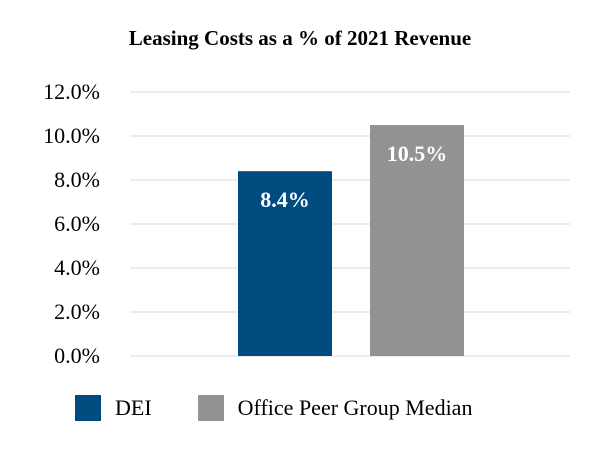 The width and height of the screenshot is (600, 460). I want to click on y-axis-ticks: 0.0% 2.0% 4.0% 6.0% 8.0% 10.0% 12.0%, so click(71, 223).